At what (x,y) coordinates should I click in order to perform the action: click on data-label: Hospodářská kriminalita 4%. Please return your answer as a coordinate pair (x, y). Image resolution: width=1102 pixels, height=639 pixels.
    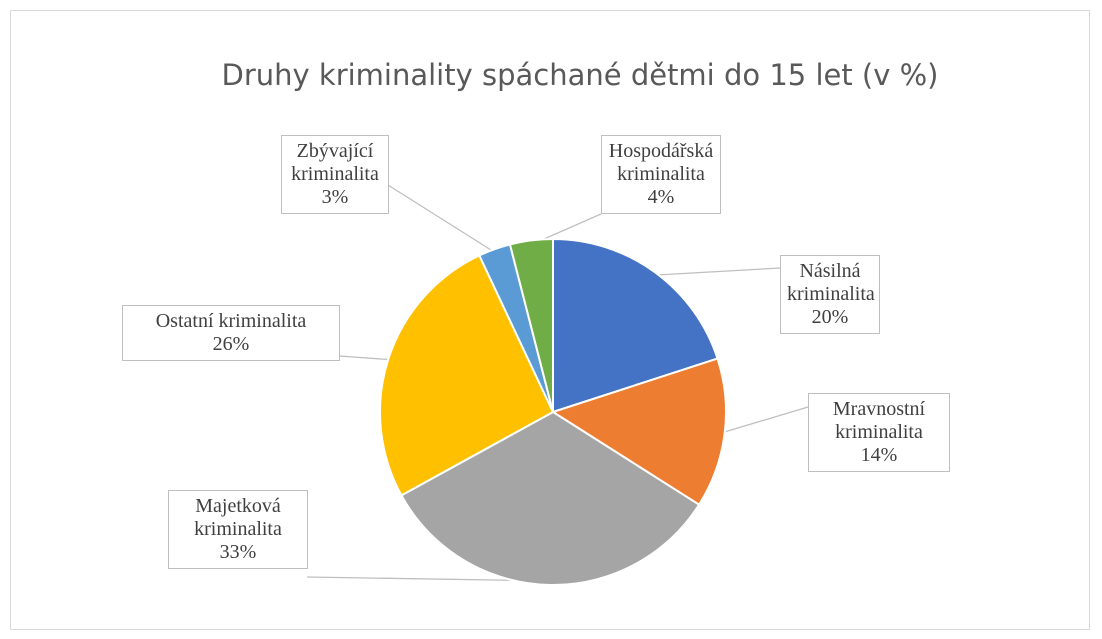
    Looking at the image, I should click on (661, 174).